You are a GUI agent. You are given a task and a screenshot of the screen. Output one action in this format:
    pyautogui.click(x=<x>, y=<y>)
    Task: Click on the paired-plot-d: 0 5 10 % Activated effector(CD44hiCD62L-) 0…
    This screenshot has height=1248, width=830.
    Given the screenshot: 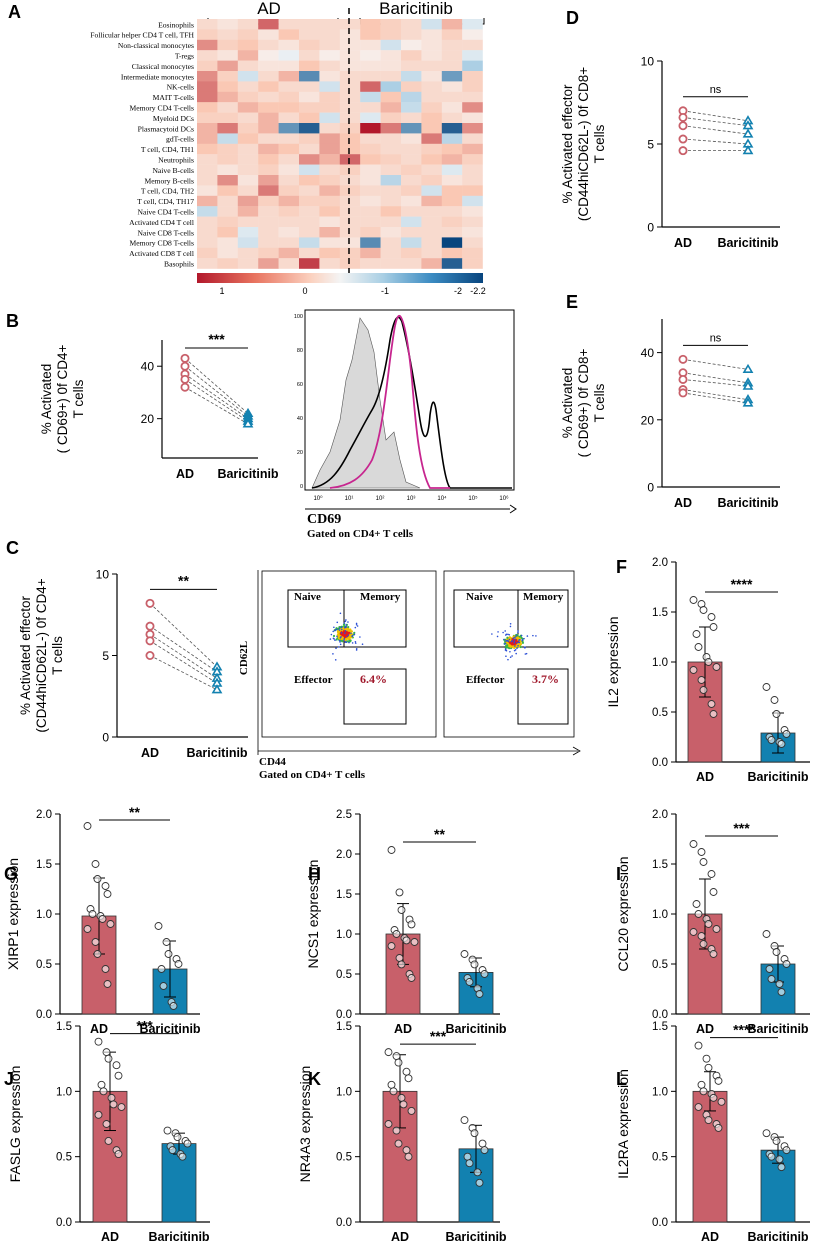 What is the action you would take?
    pyautogui.click(x=670, y=152)
    